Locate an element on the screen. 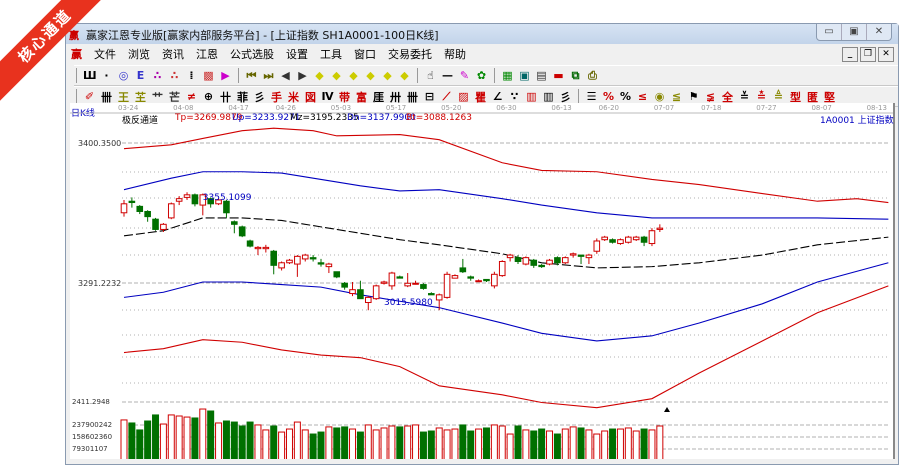 The height and width of the screenshot is (465, 900). close-button: ✕ is located at coordinates (878, 32).